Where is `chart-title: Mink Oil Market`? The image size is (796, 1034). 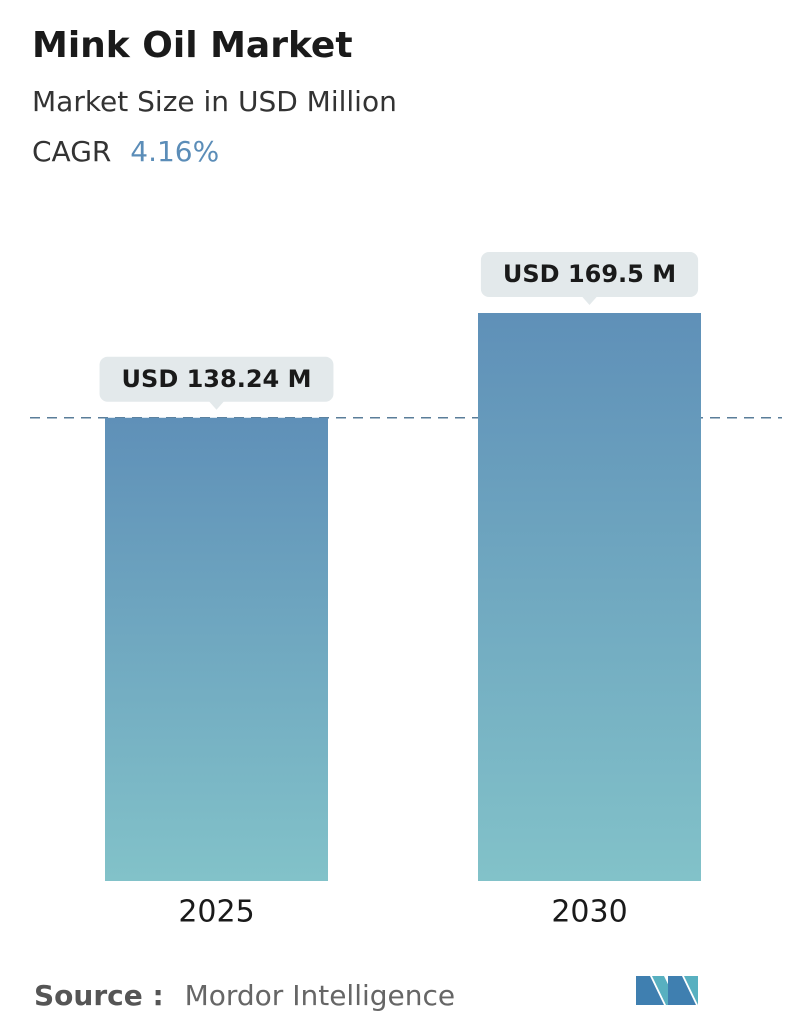
chart-title: Mink Oil Market is located at coordinates (192, 45).